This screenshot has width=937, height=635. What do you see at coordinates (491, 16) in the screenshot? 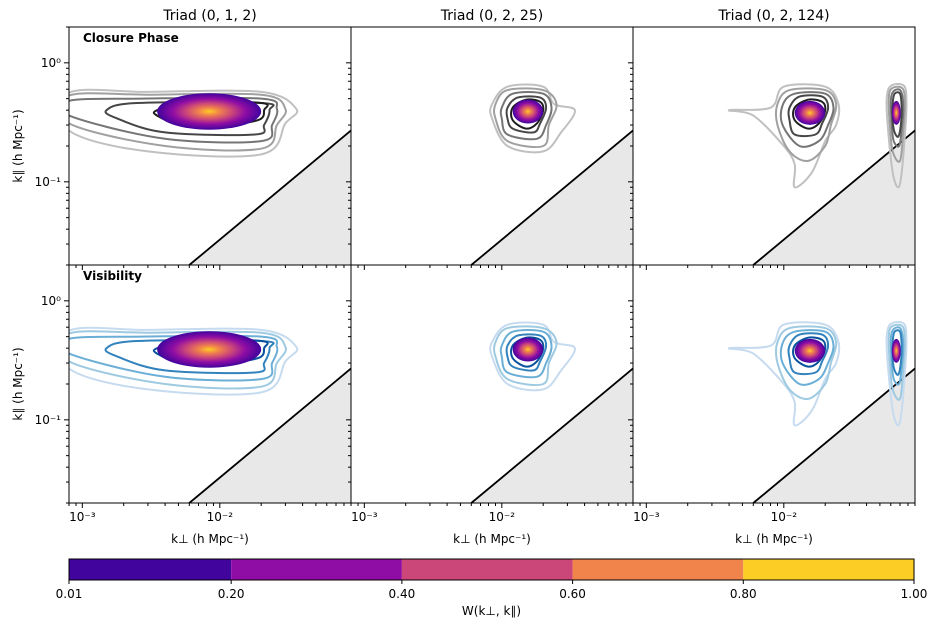
I see `panel-title: Triad (0, 2, 25)` at bounding box center [491, 16].